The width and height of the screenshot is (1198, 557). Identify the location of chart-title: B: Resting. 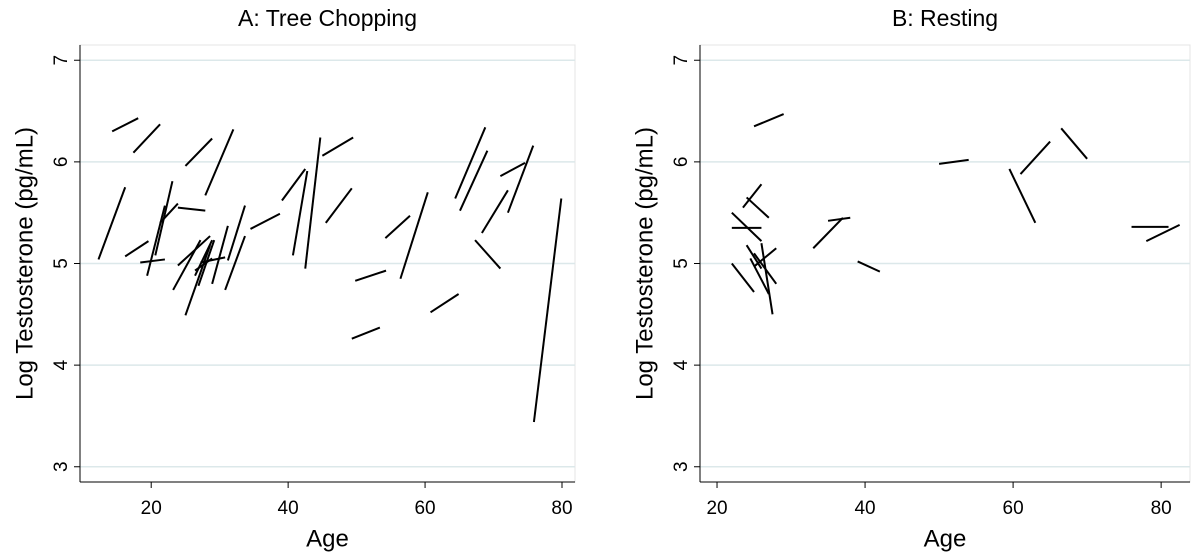
(945, 18).